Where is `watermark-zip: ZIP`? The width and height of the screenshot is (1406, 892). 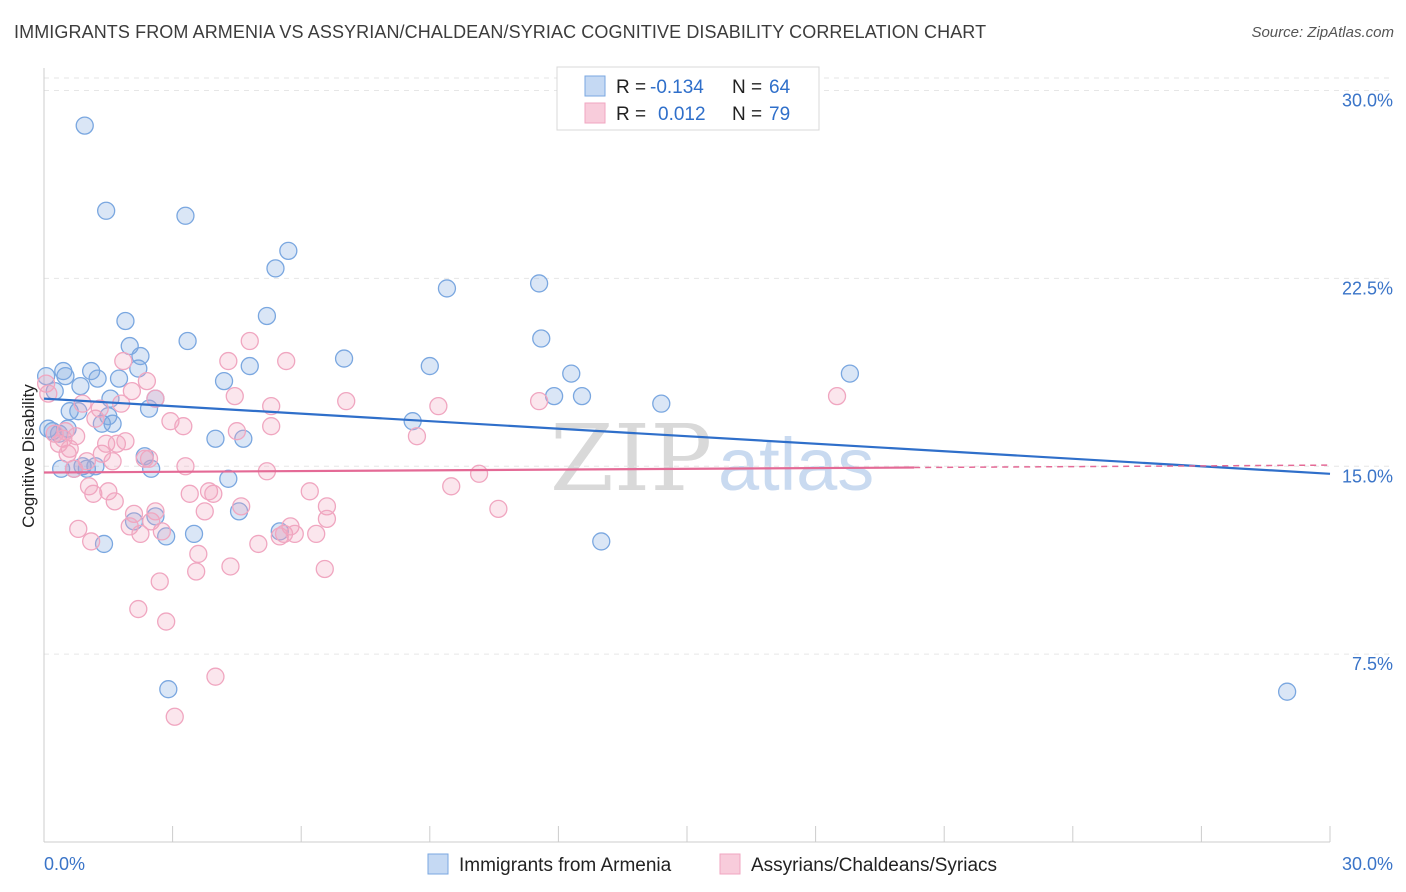
watermark-zip: ZIP is located at coordinates (631, 458).